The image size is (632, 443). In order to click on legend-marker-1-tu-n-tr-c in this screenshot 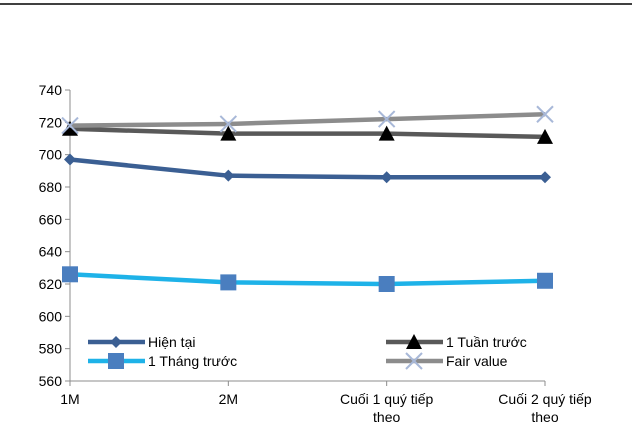, I will do `click(414, 341)`.